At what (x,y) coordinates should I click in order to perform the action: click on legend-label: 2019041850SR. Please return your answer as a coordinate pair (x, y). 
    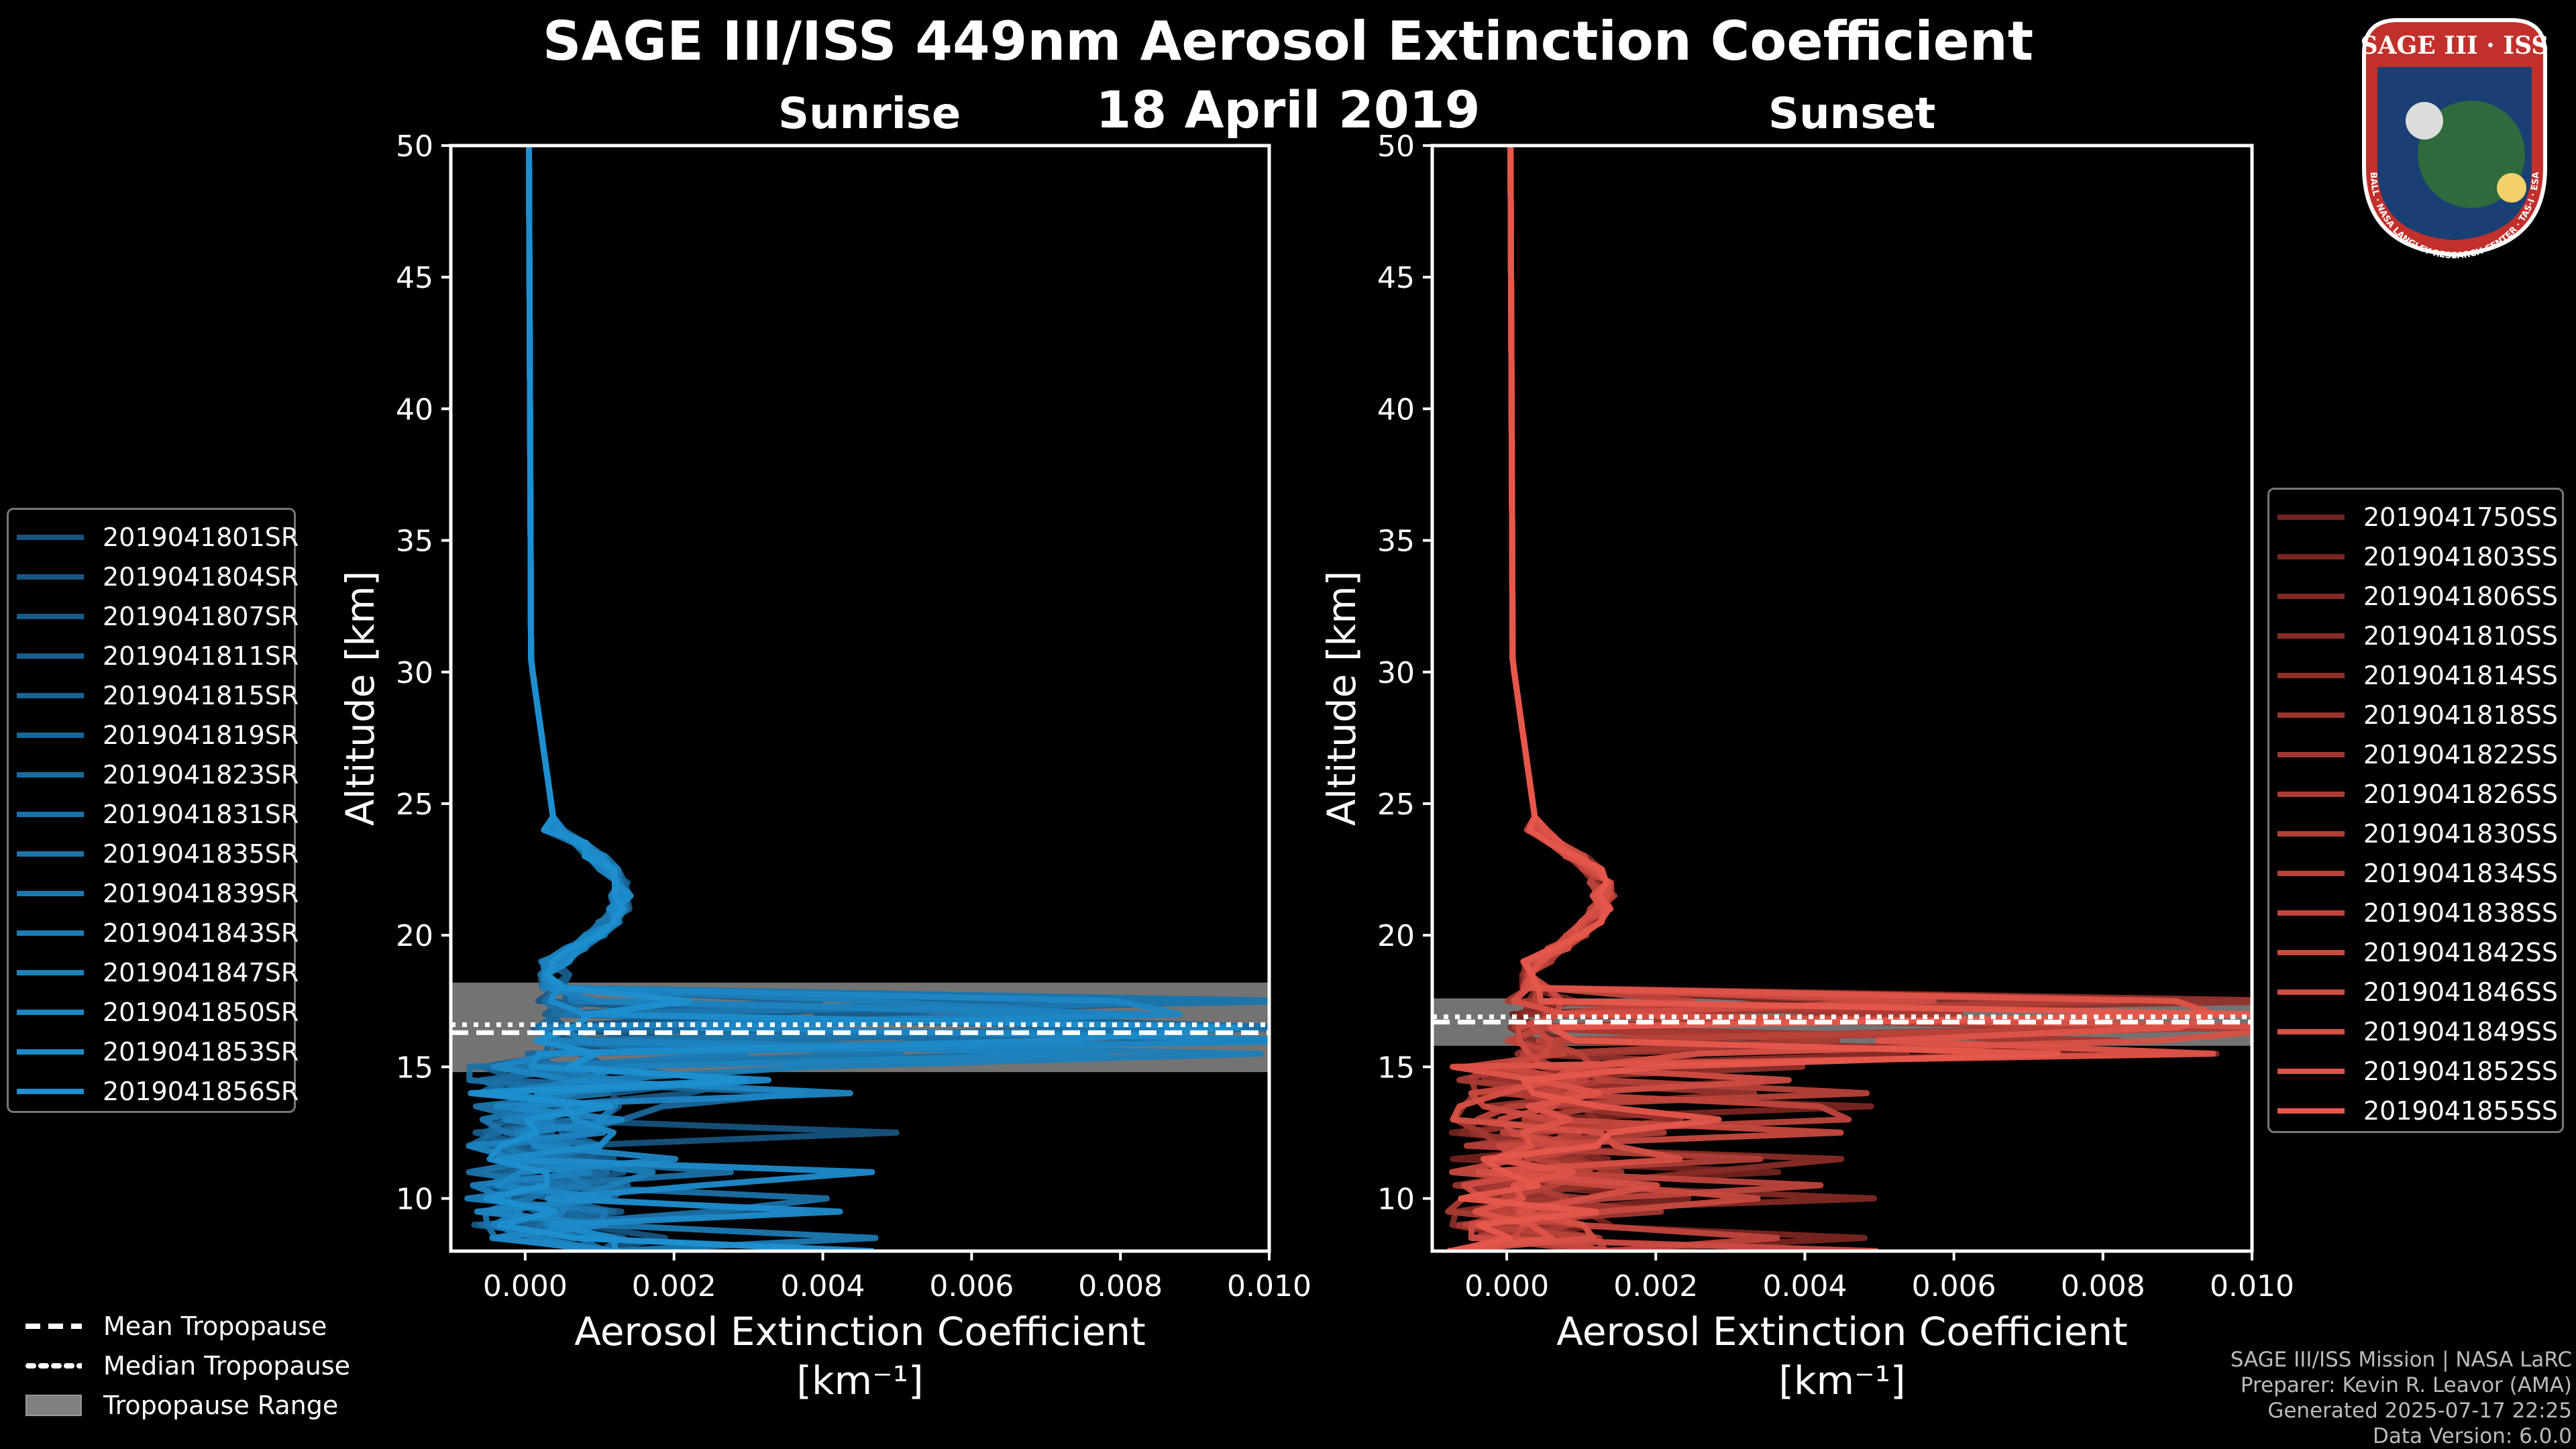
    Looking at the image, I should click on (201, 1012).